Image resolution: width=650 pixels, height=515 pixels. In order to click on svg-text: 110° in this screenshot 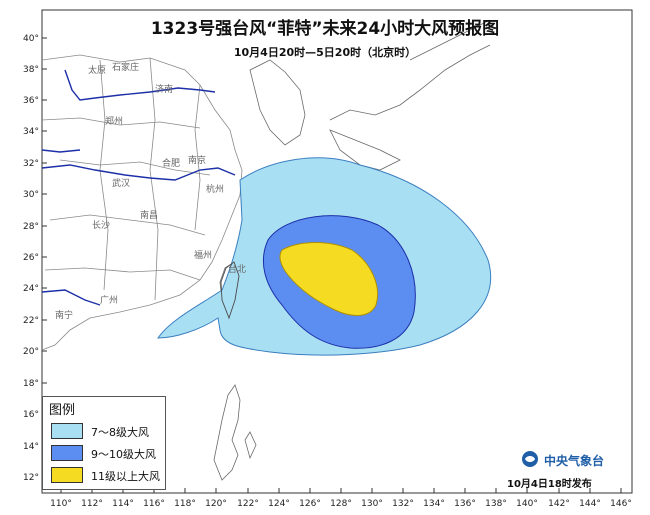, I will do `click(61, 504)`.